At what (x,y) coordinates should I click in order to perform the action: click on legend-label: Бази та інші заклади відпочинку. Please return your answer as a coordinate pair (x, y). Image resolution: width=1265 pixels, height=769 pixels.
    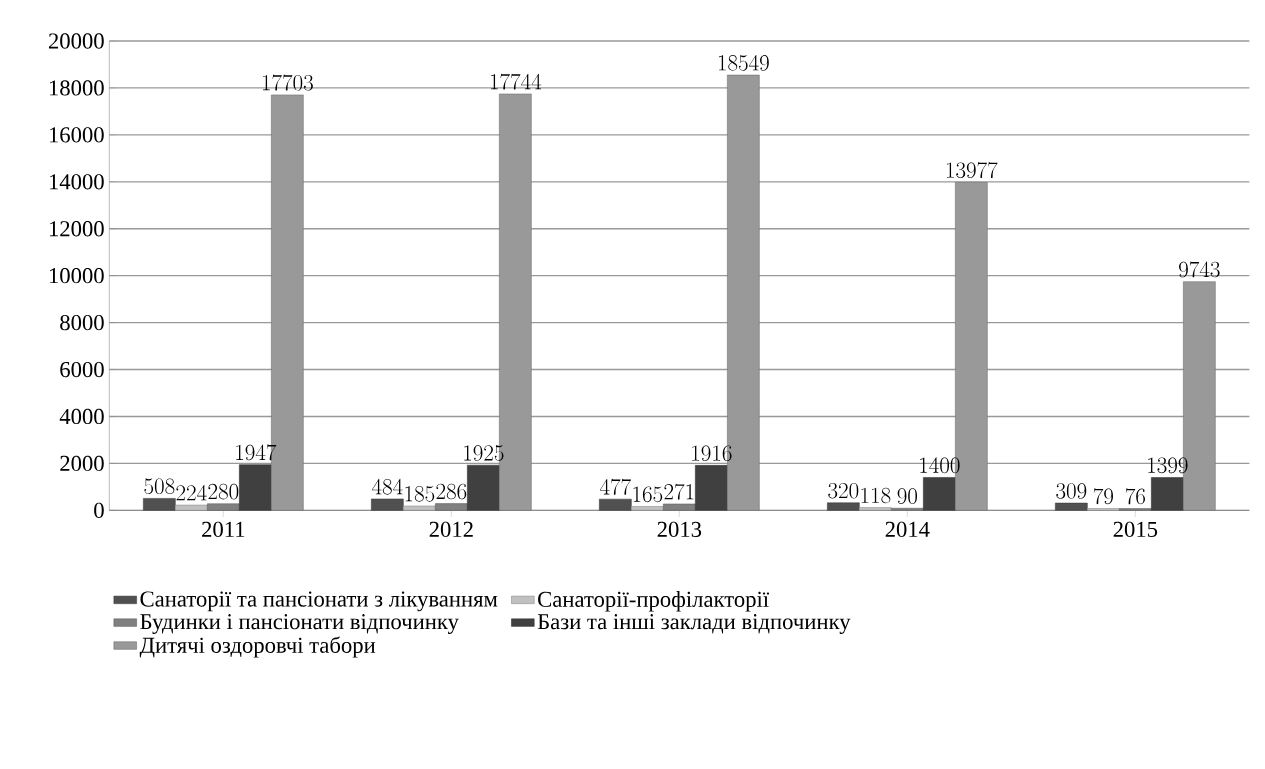
    Looking at the image, I should click on (694, 624).